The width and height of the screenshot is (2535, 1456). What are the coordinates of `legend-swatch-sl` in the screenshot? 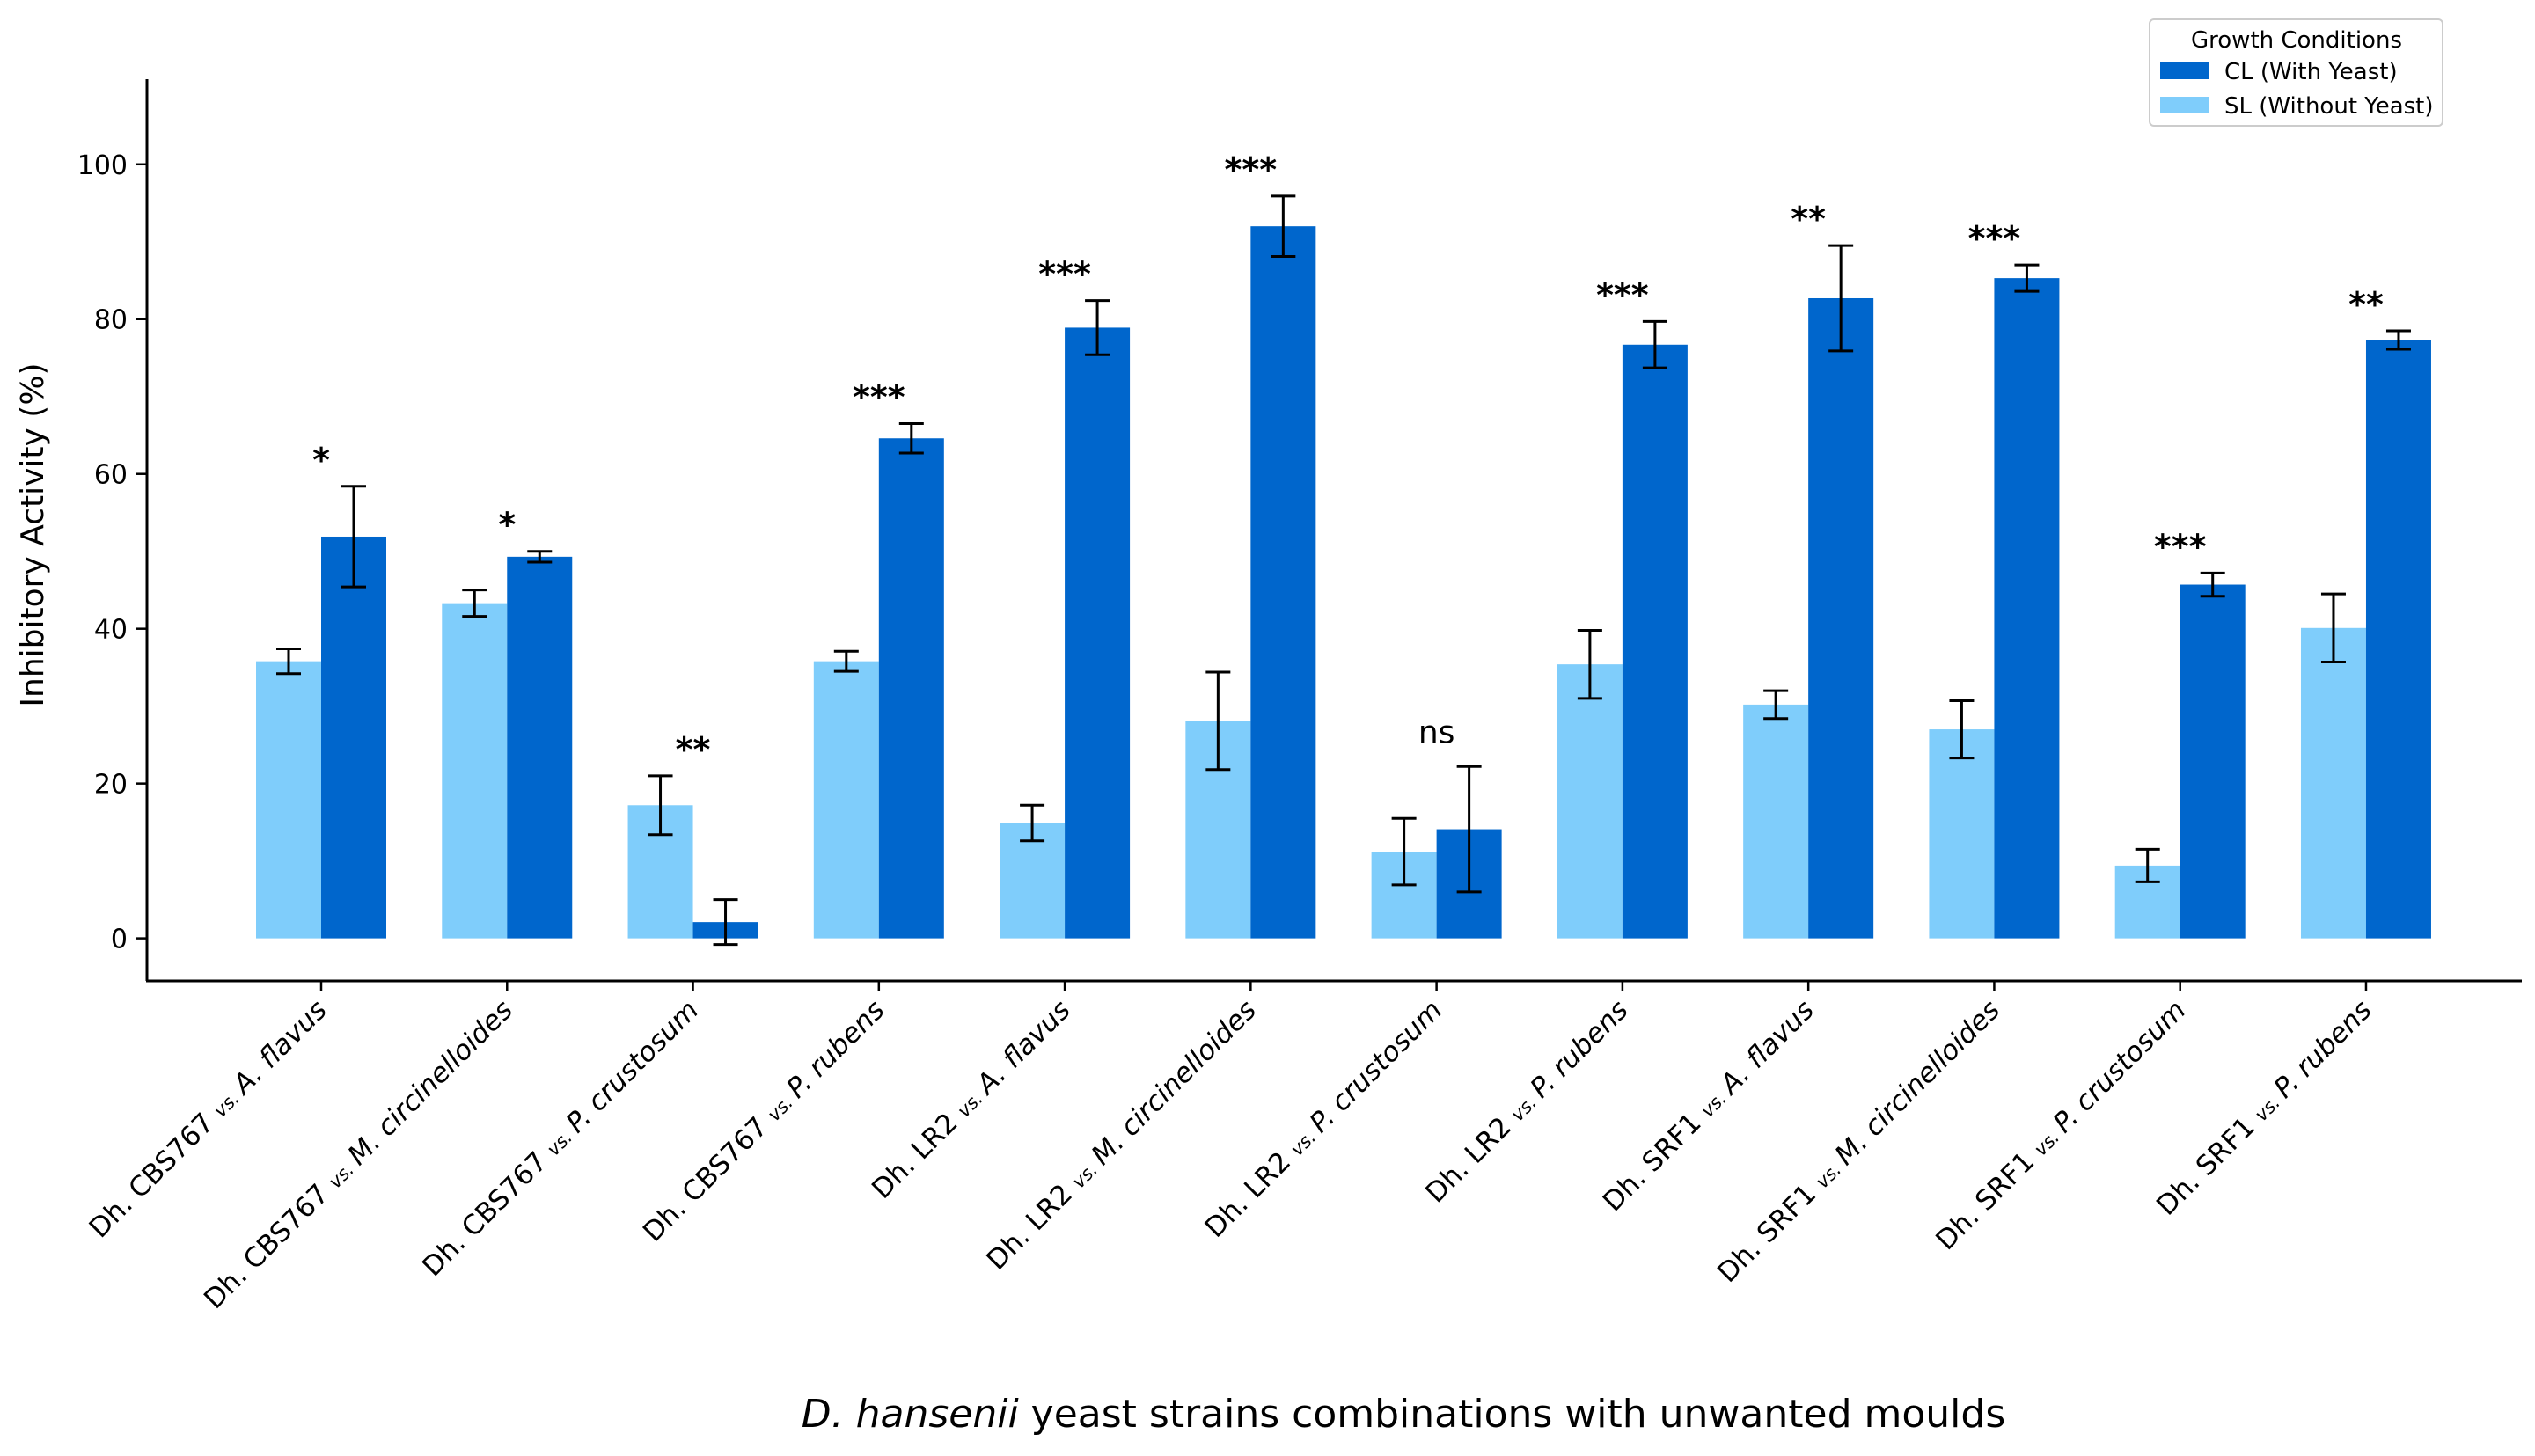 It's located at (2184, 105).